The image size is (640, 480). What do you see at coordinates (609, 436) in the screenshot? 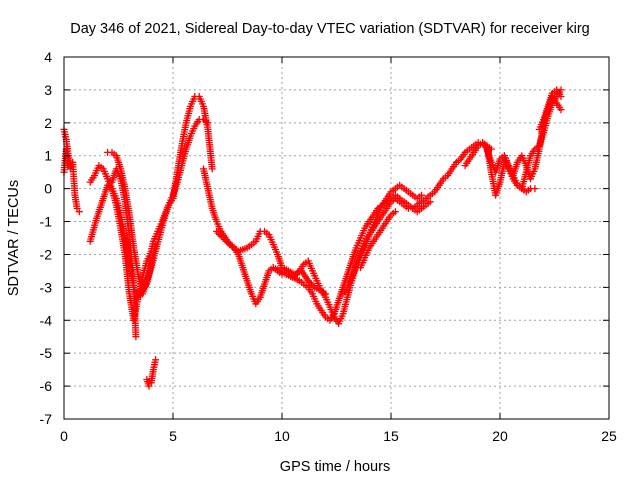
I see `x-tick-label: 25` at bounding box center [609, 436].